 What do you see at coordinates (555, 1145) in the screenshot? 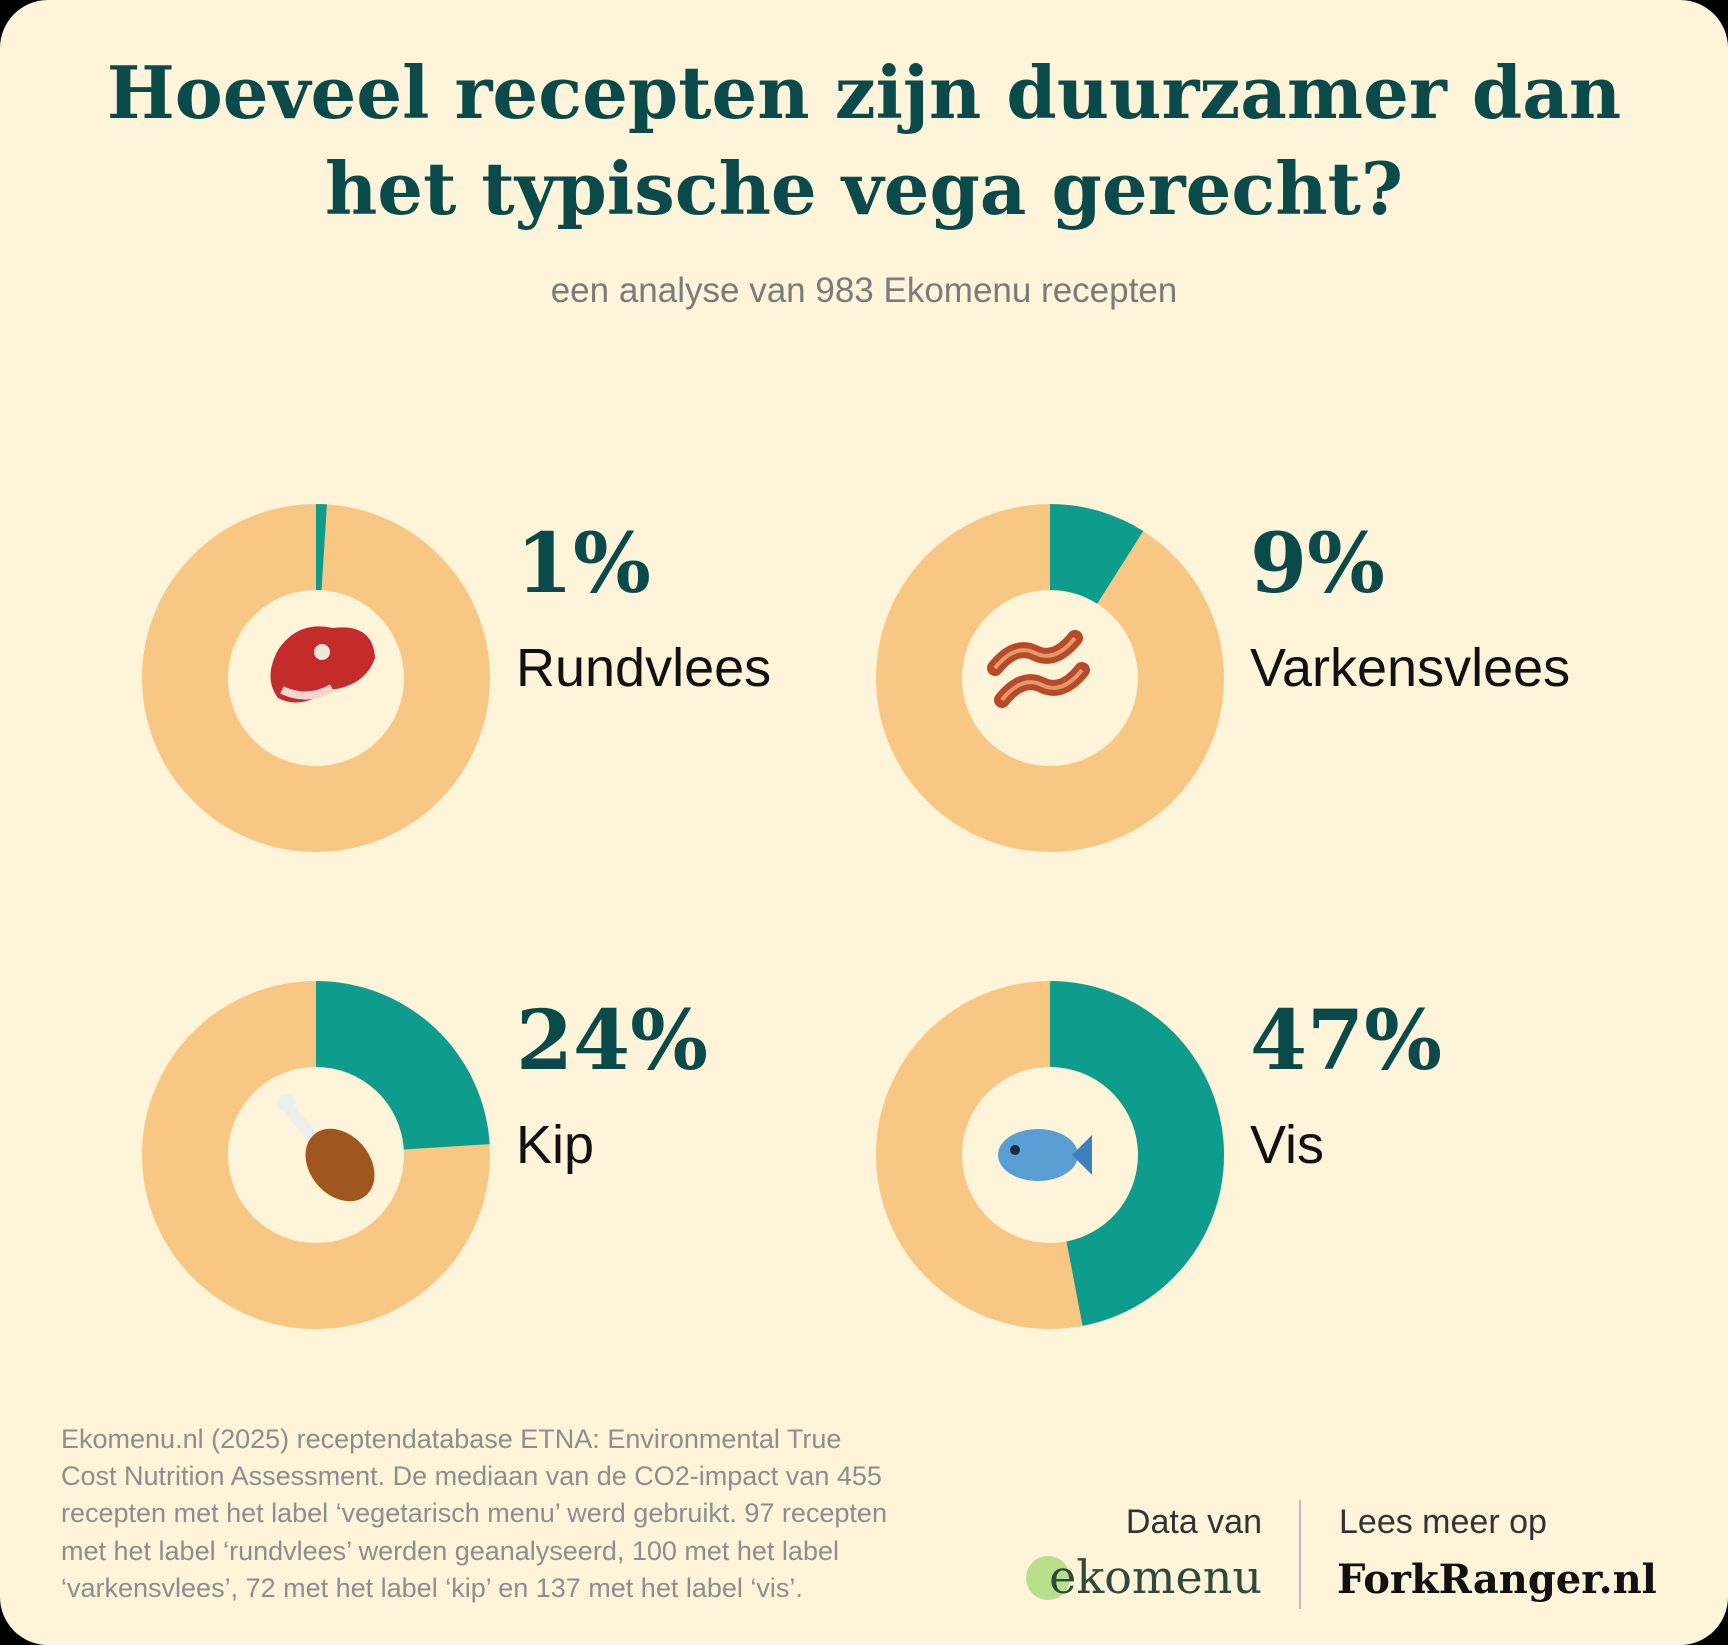
I see `category-label: Kip` at bounding box center [555, 1145].